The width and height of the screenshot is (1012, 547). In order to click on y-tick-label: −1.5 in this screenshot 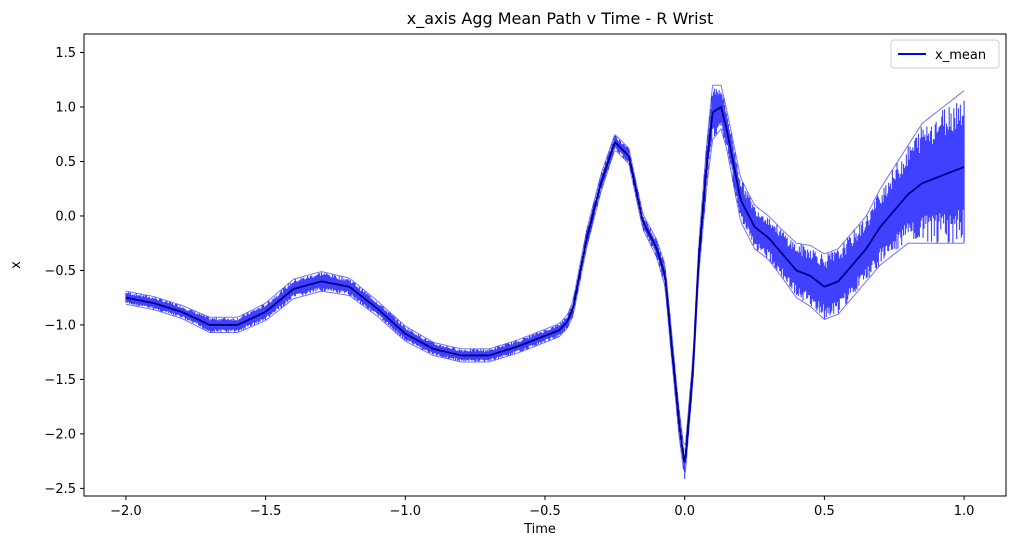, I will do `click(60, 380)`.